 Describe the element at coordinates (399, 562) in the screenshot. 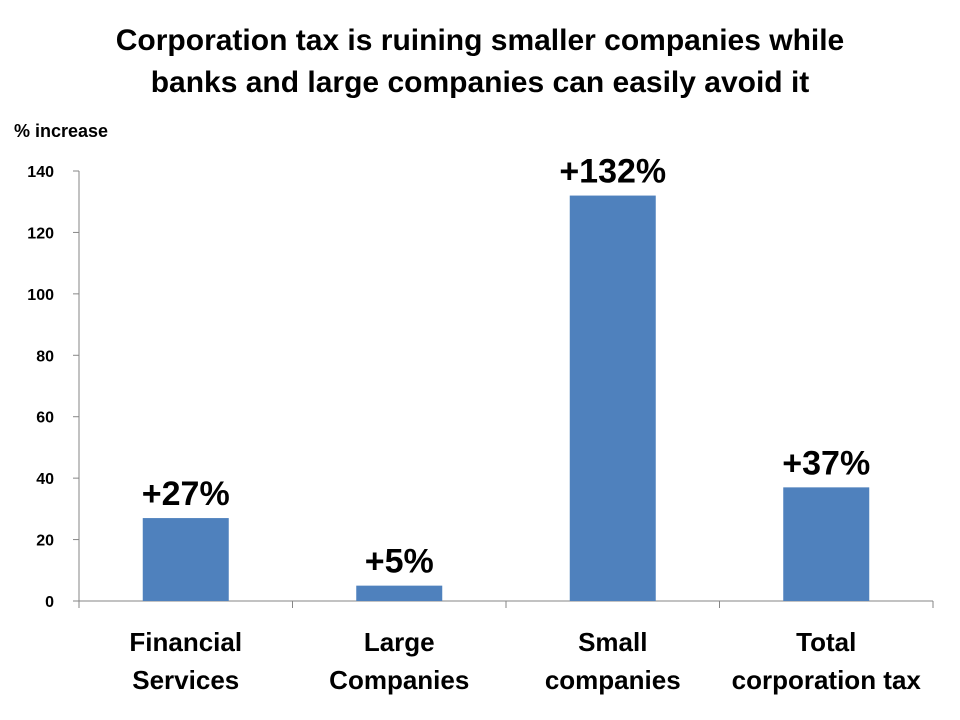

I see `data-label: +5%` at that location.